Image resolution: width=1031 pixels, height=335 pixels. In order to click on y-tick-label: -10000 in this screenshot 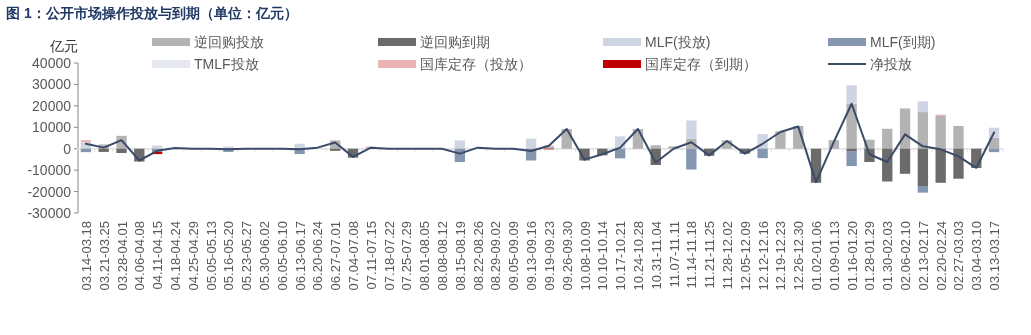, I will do `click(49, 170)`.